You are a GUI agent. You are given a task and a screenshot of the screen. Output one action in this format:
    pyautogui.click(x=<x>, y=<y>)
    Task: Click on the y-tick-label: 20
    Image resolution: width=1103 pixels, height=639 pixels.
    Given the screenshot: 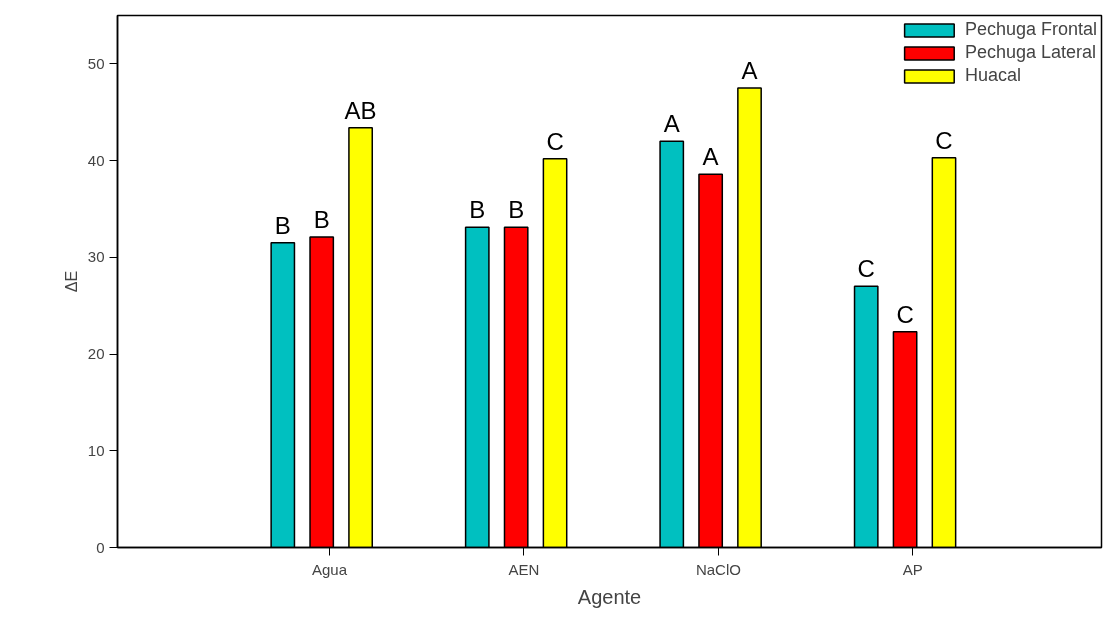 What is the action you would take?
    pyautogui.click(x=96, y=354)
    